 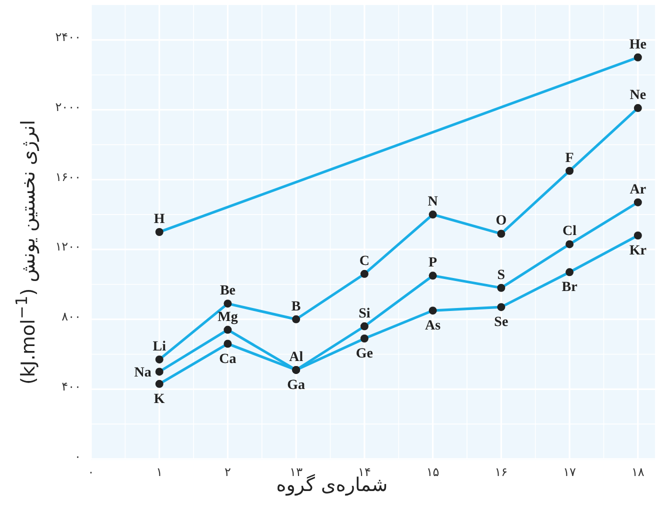 What do you see at coordinates (68, 247) in the screenshot?
I see `y-tick-label: ۱۲۰۰` at bounding box center [68, 247].